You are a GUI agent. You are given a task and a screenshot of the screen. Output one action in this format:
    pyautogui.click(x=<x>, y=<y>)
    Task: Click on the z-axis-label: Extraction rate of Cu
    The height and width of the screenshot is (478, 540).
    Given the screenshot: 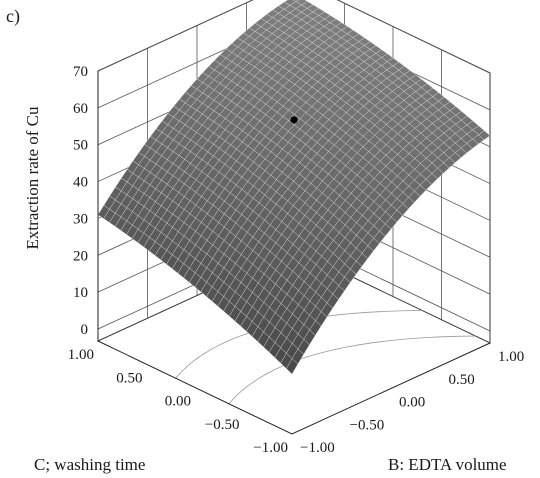 What is the action you would take?
    pyautogui.click(x=32, y=178)
    